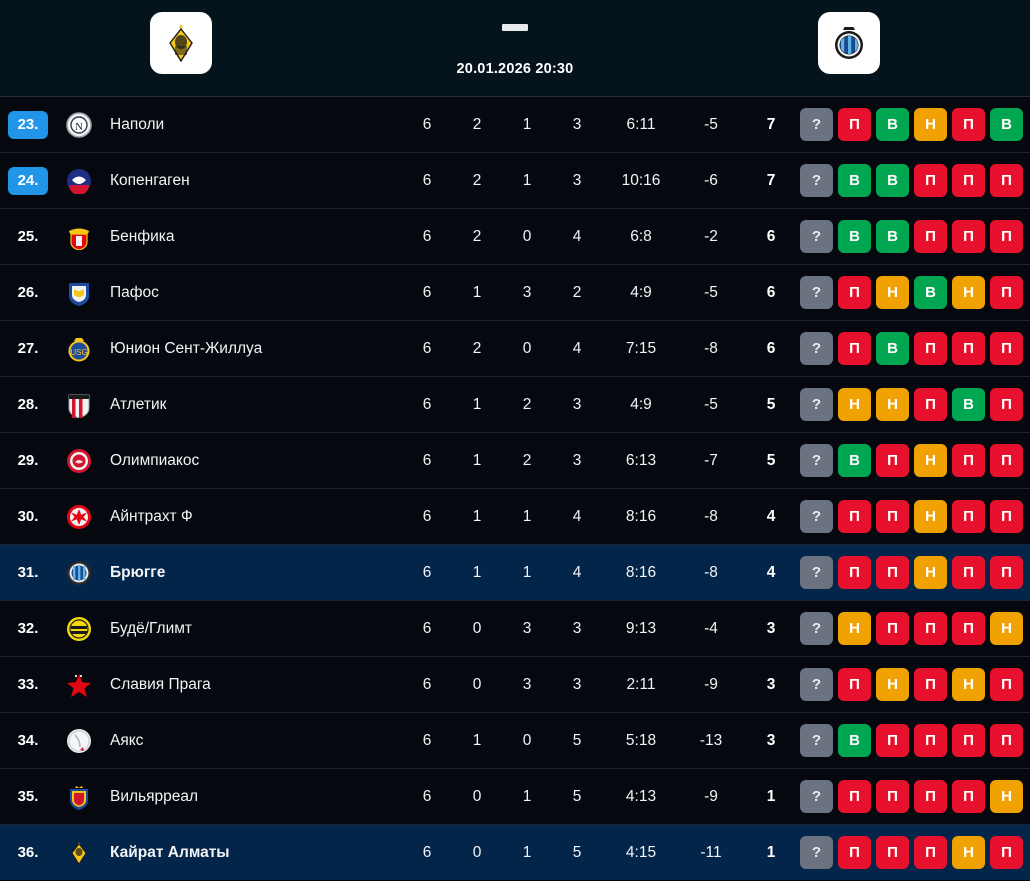 This screenshot has height=881, width=1030. I want to click on table-row: 35. Вильярреал 6 0 1 5 4:13 -9 1? П П П П Н, so click(515, 796).